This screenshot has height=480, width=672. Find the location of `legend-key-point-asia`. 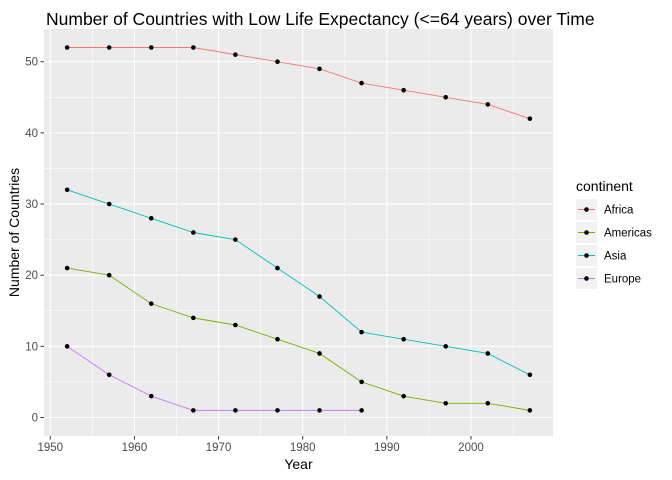

legend-key-point-asia is located at coordinates (586, 255).